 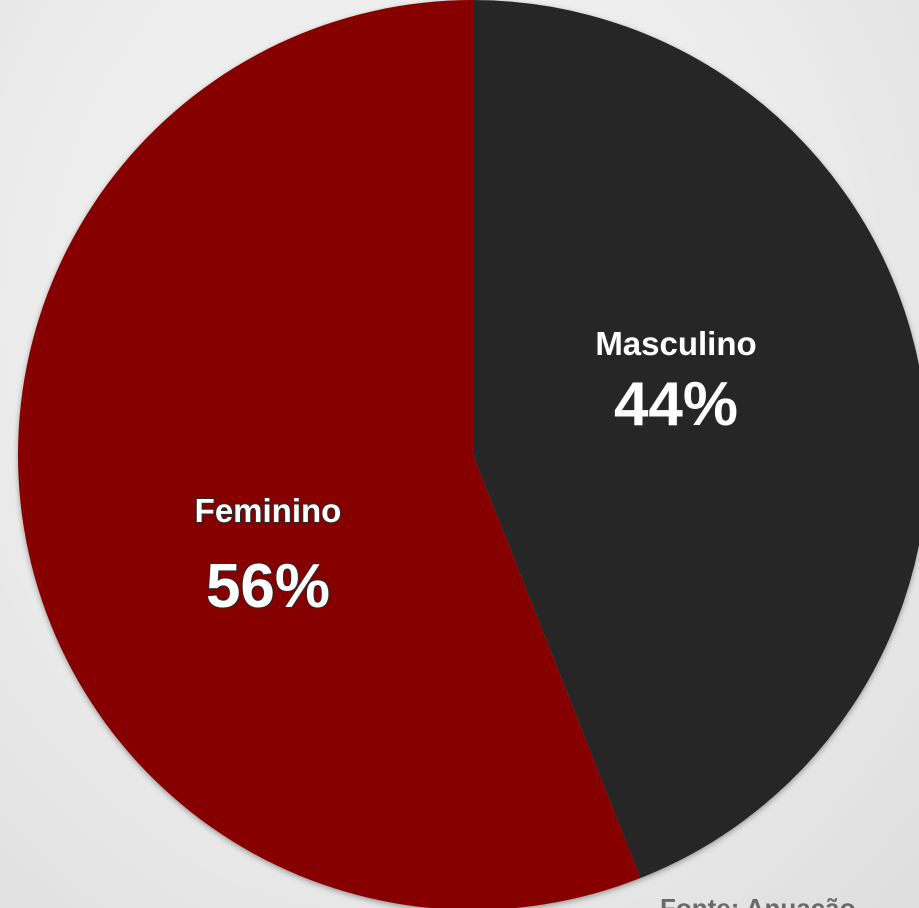 What do you see at coordinates (268, 586) in the screenshot?
I see `slice-value-feminino: 56%` at bounding box center [268, 586].